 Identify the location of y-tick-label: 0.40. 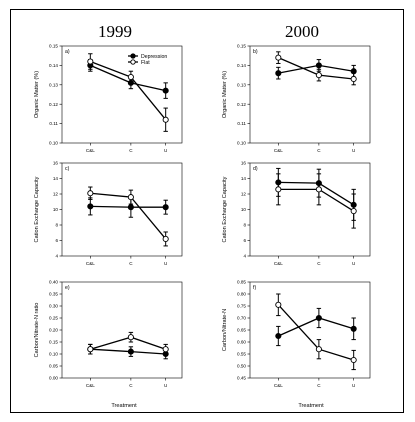
(53, 282).